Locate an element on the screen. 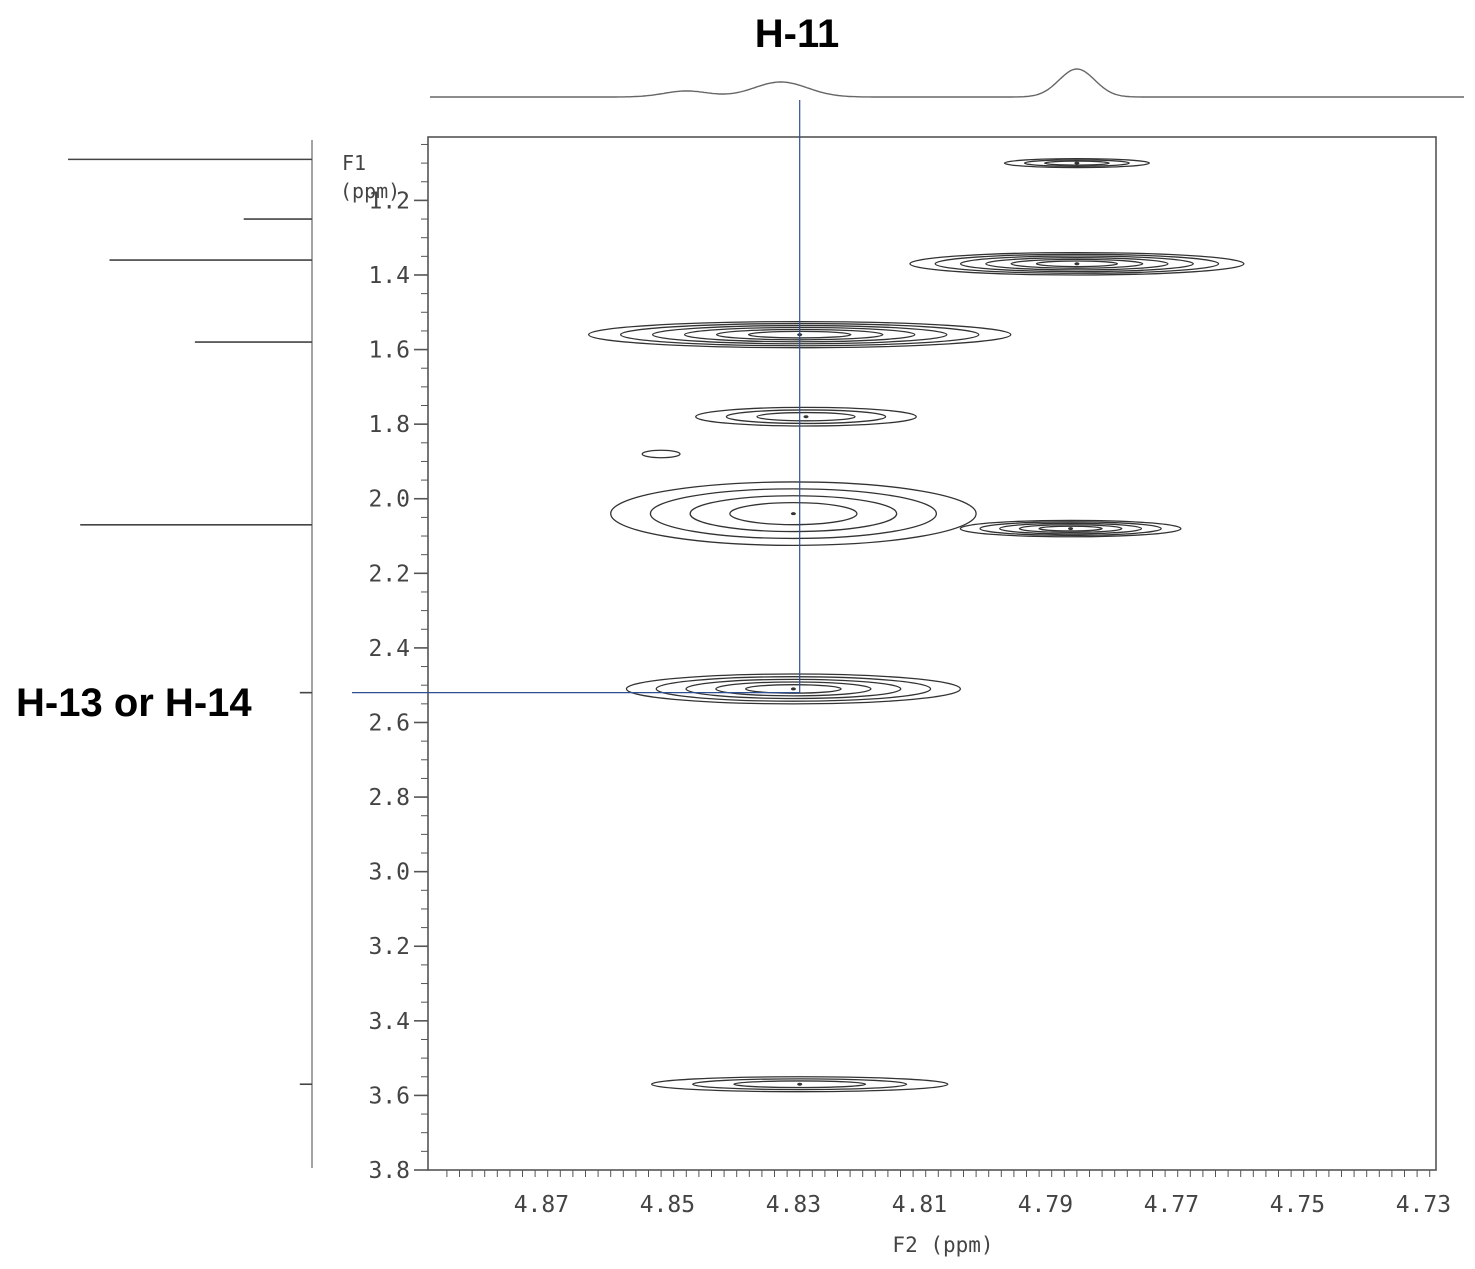  x-tick-label: 4.83 is located at coordinates (793, 1205).